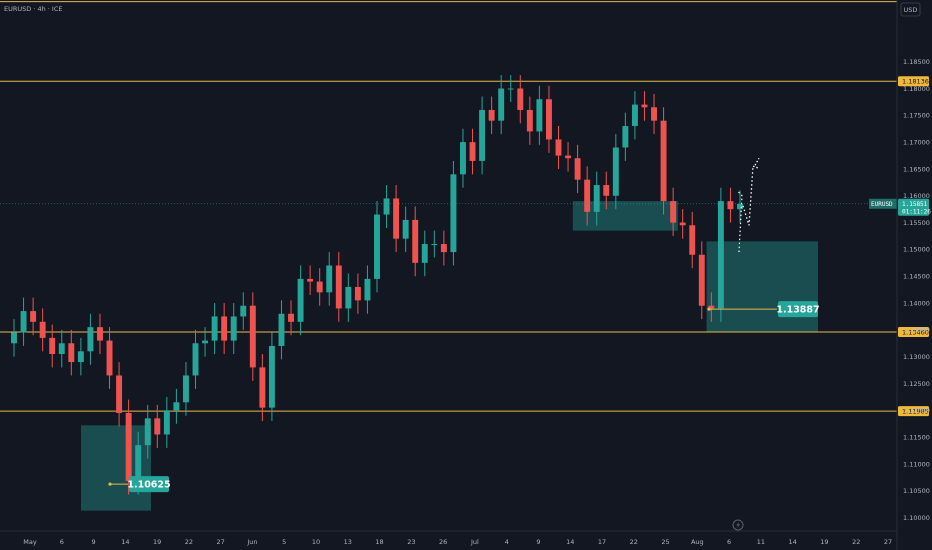 This screenshot has height=550, width=932. Describe the element at coordinates (379, 542) in the screenshot. I see `time-tick-label: 18` at that location.